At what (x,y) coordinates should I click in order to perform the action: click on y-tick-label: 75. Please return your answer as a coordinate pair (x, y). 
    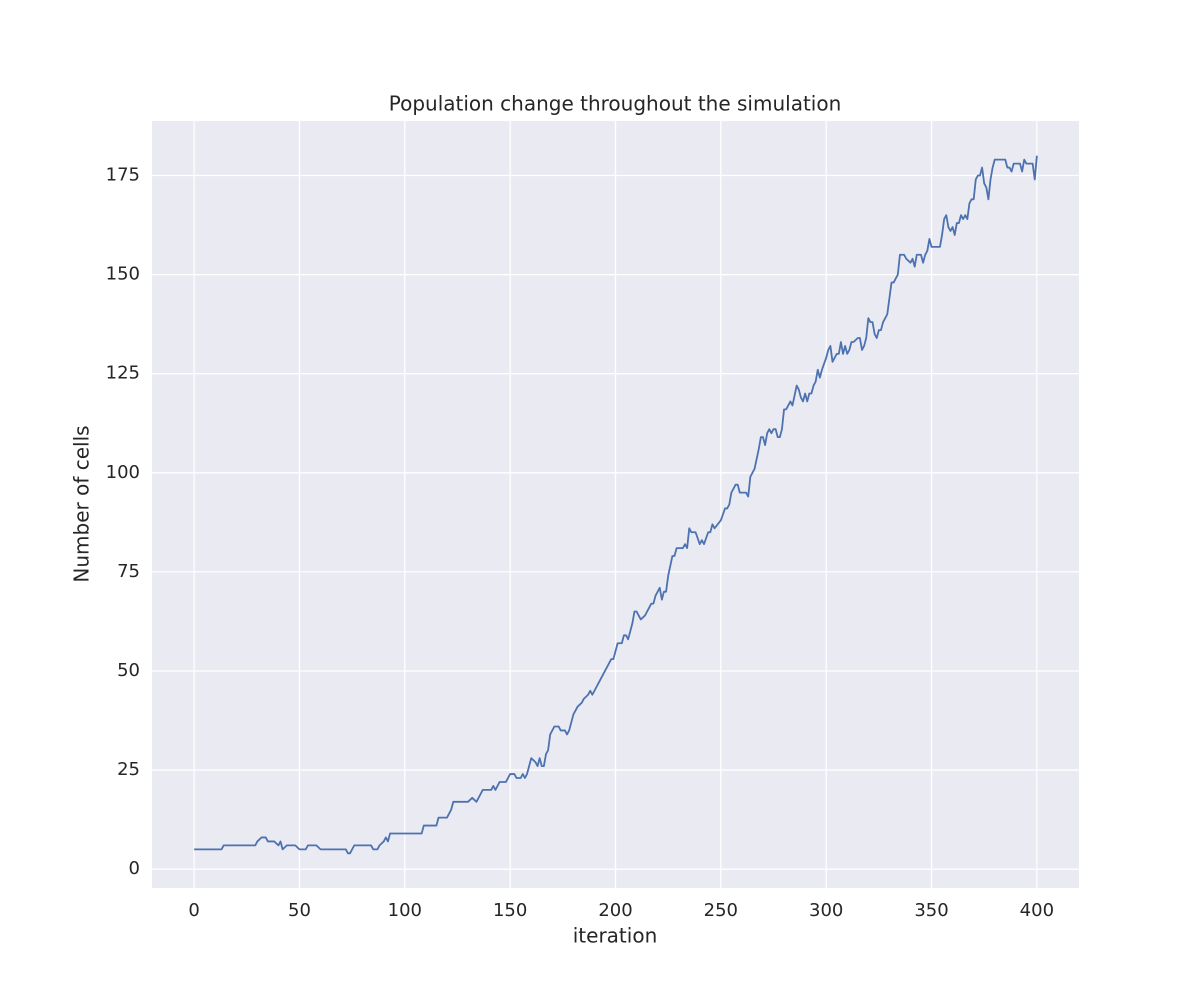
    Looking at the image, I should click on (128, 571).